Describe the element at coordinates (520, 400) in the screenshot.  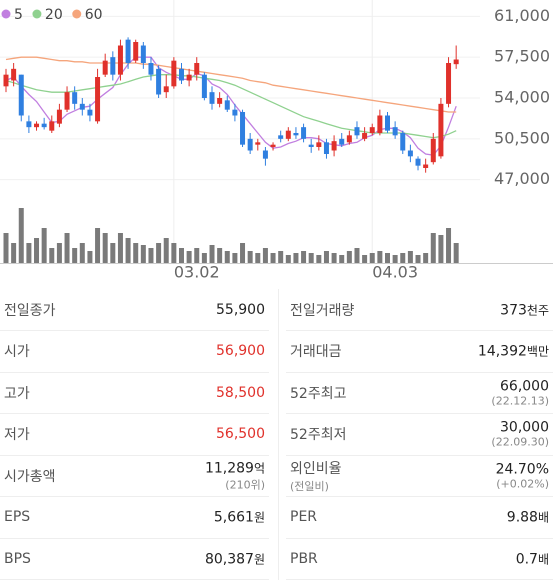
I see `value-sub: (22.12.13)` at that location.